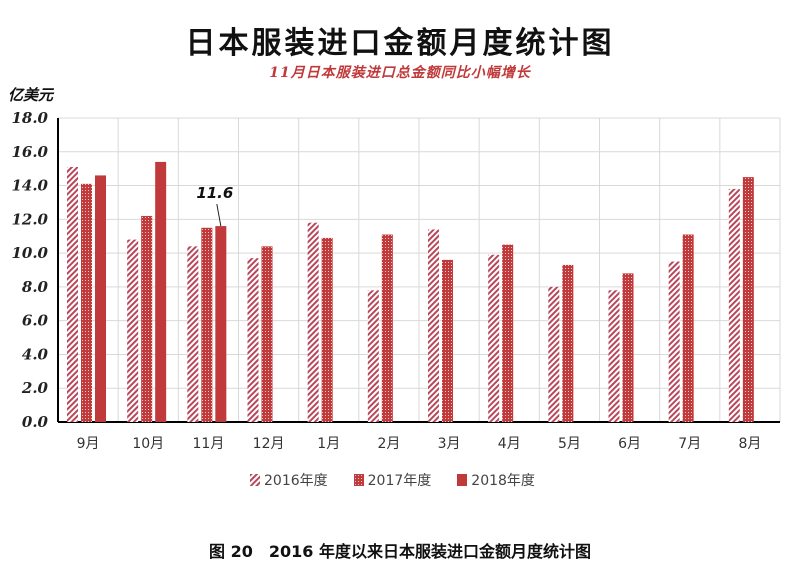 Image resolution: width=800 pixels, height=578 pixels. What do you see at coordinates (509, 444) in the screenshot?
I see `x-tick-label: 4月` at bounding box center [509, 444].